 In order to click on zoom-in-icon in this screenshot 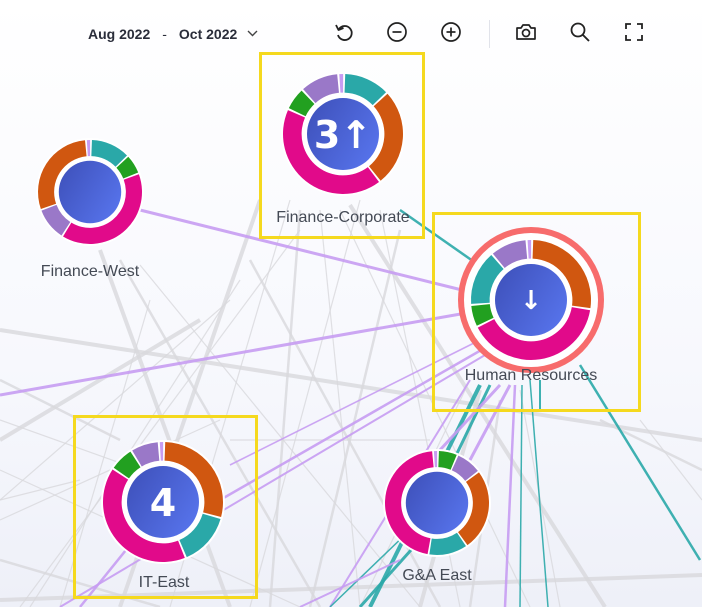, I will do `click(451, 34)`.